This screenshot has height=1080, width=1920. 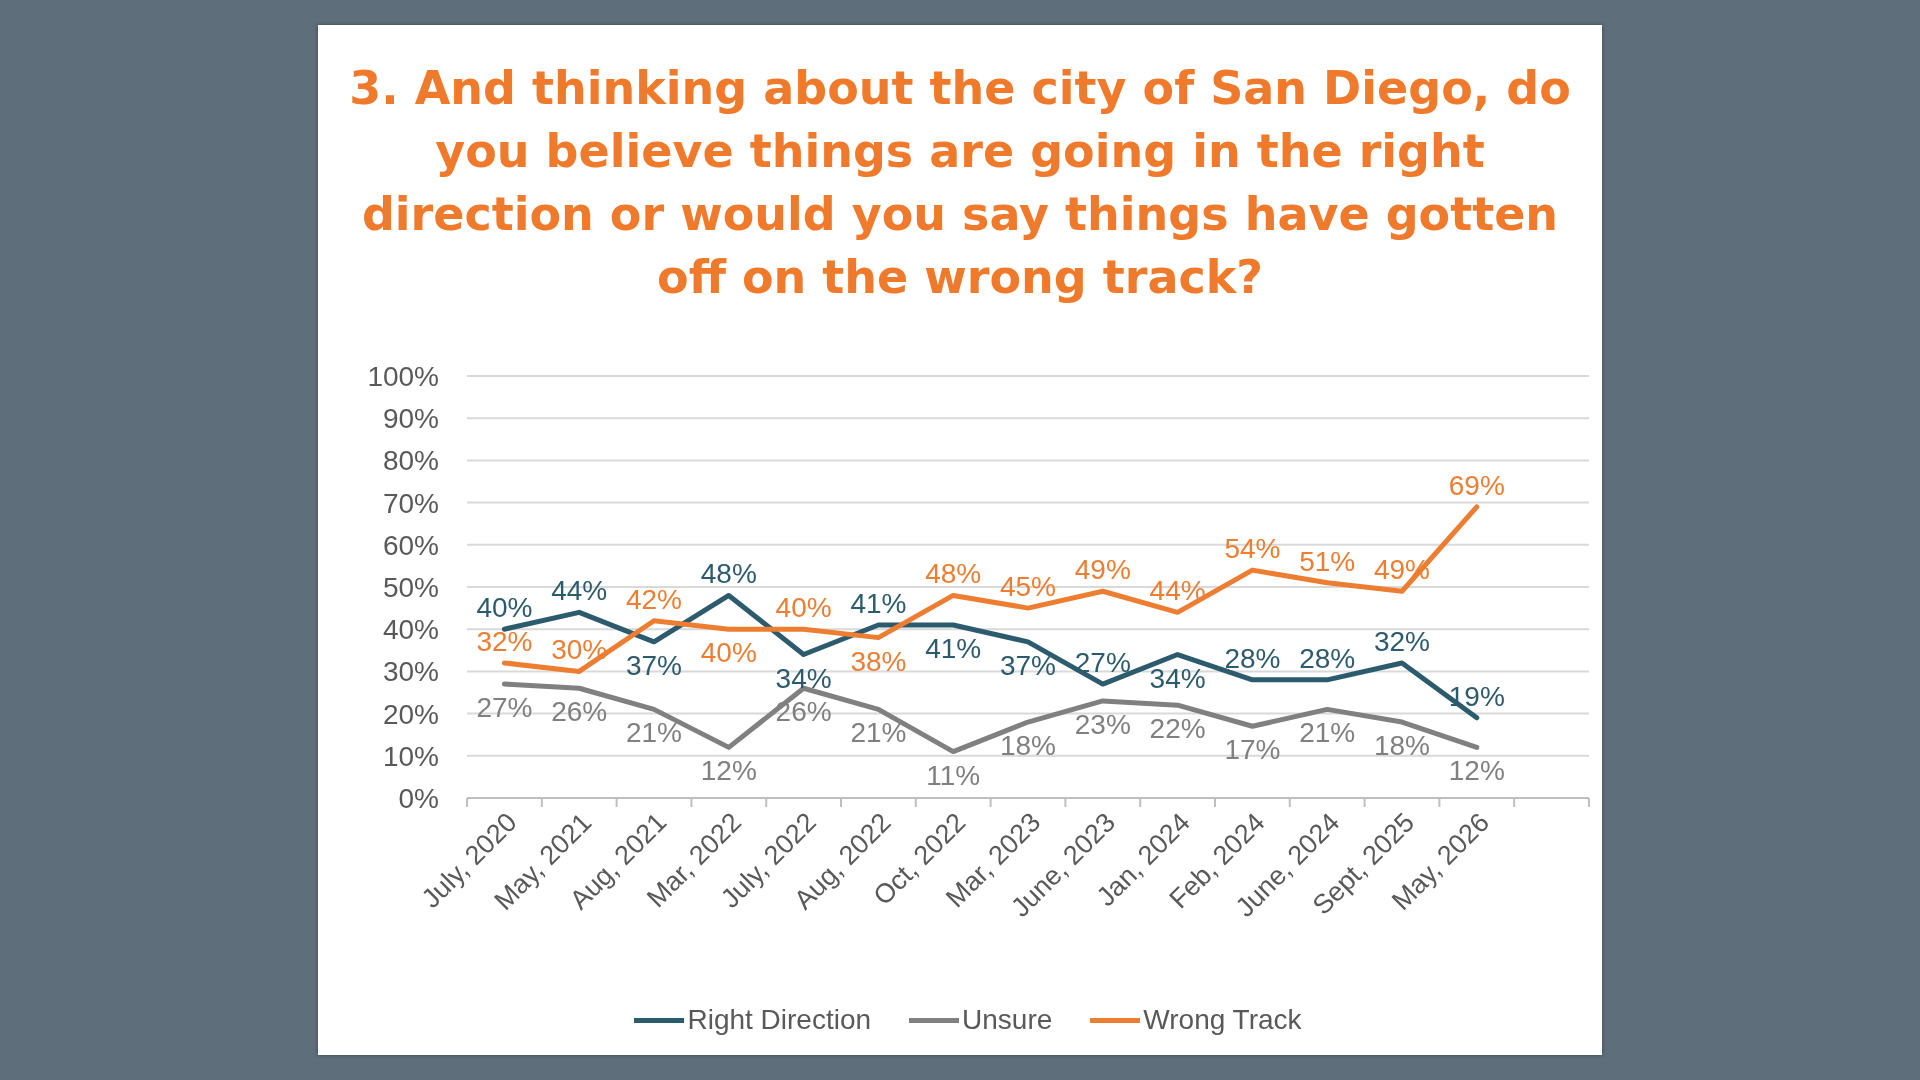 What do you see at coordinates (654, 599) in the screenshot?
I see `data-label: 42%` at bounding box center [654, 599].